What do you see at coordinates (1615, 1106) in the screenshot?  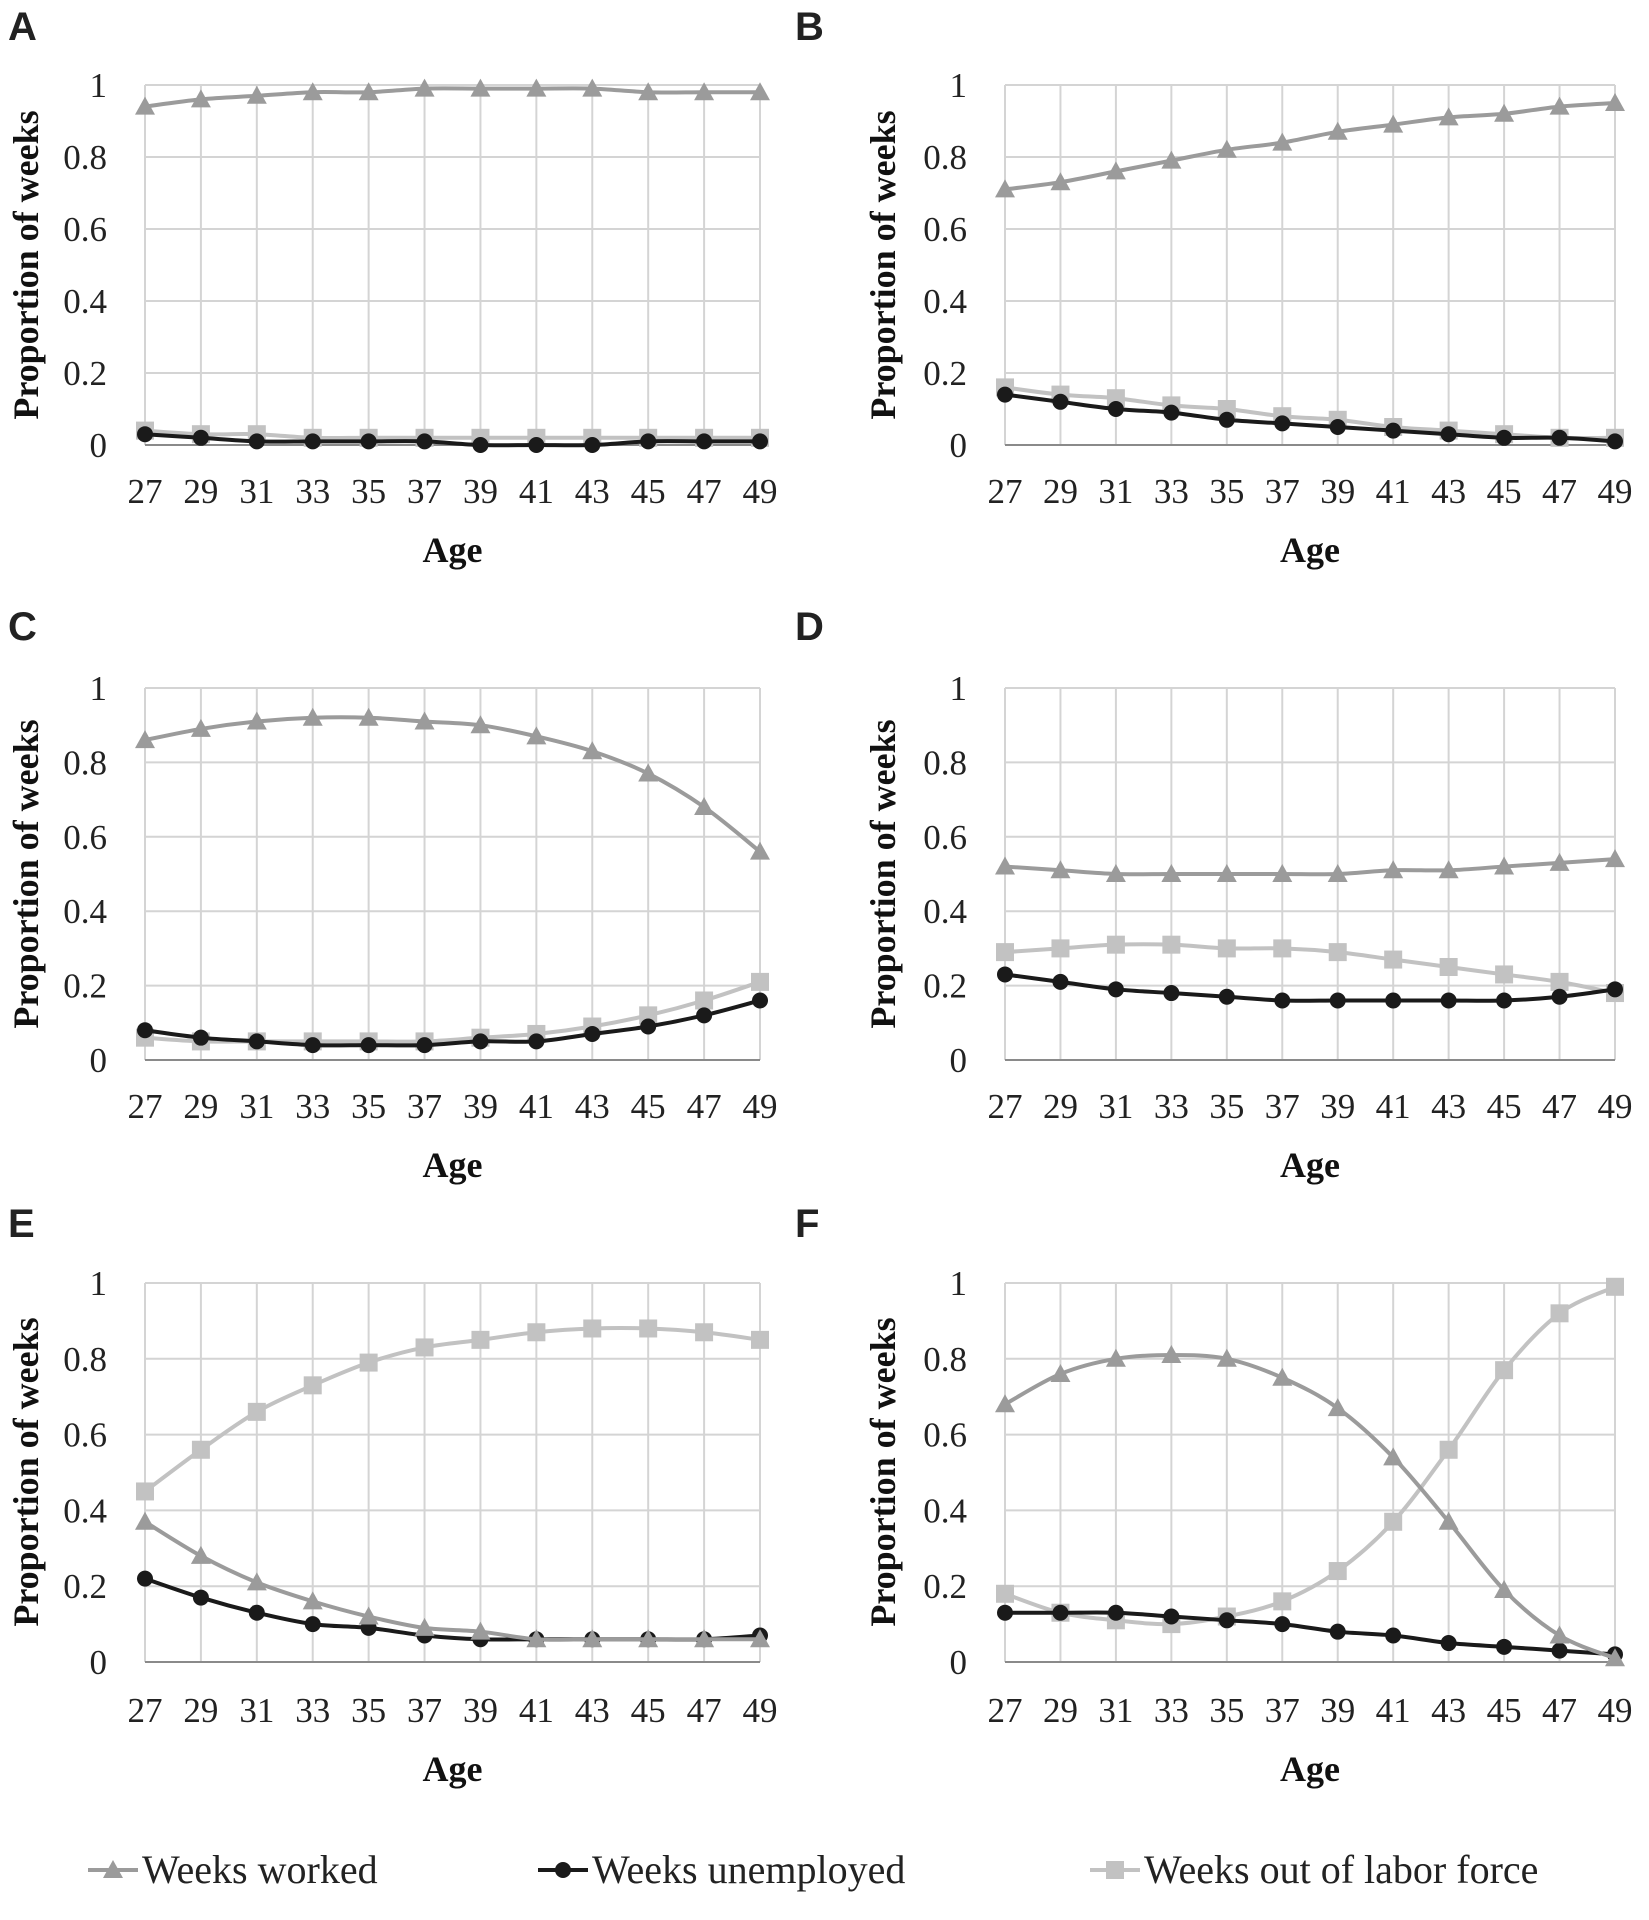 I see `x-tick-label: 49` at bounding box center [1615, 1106].